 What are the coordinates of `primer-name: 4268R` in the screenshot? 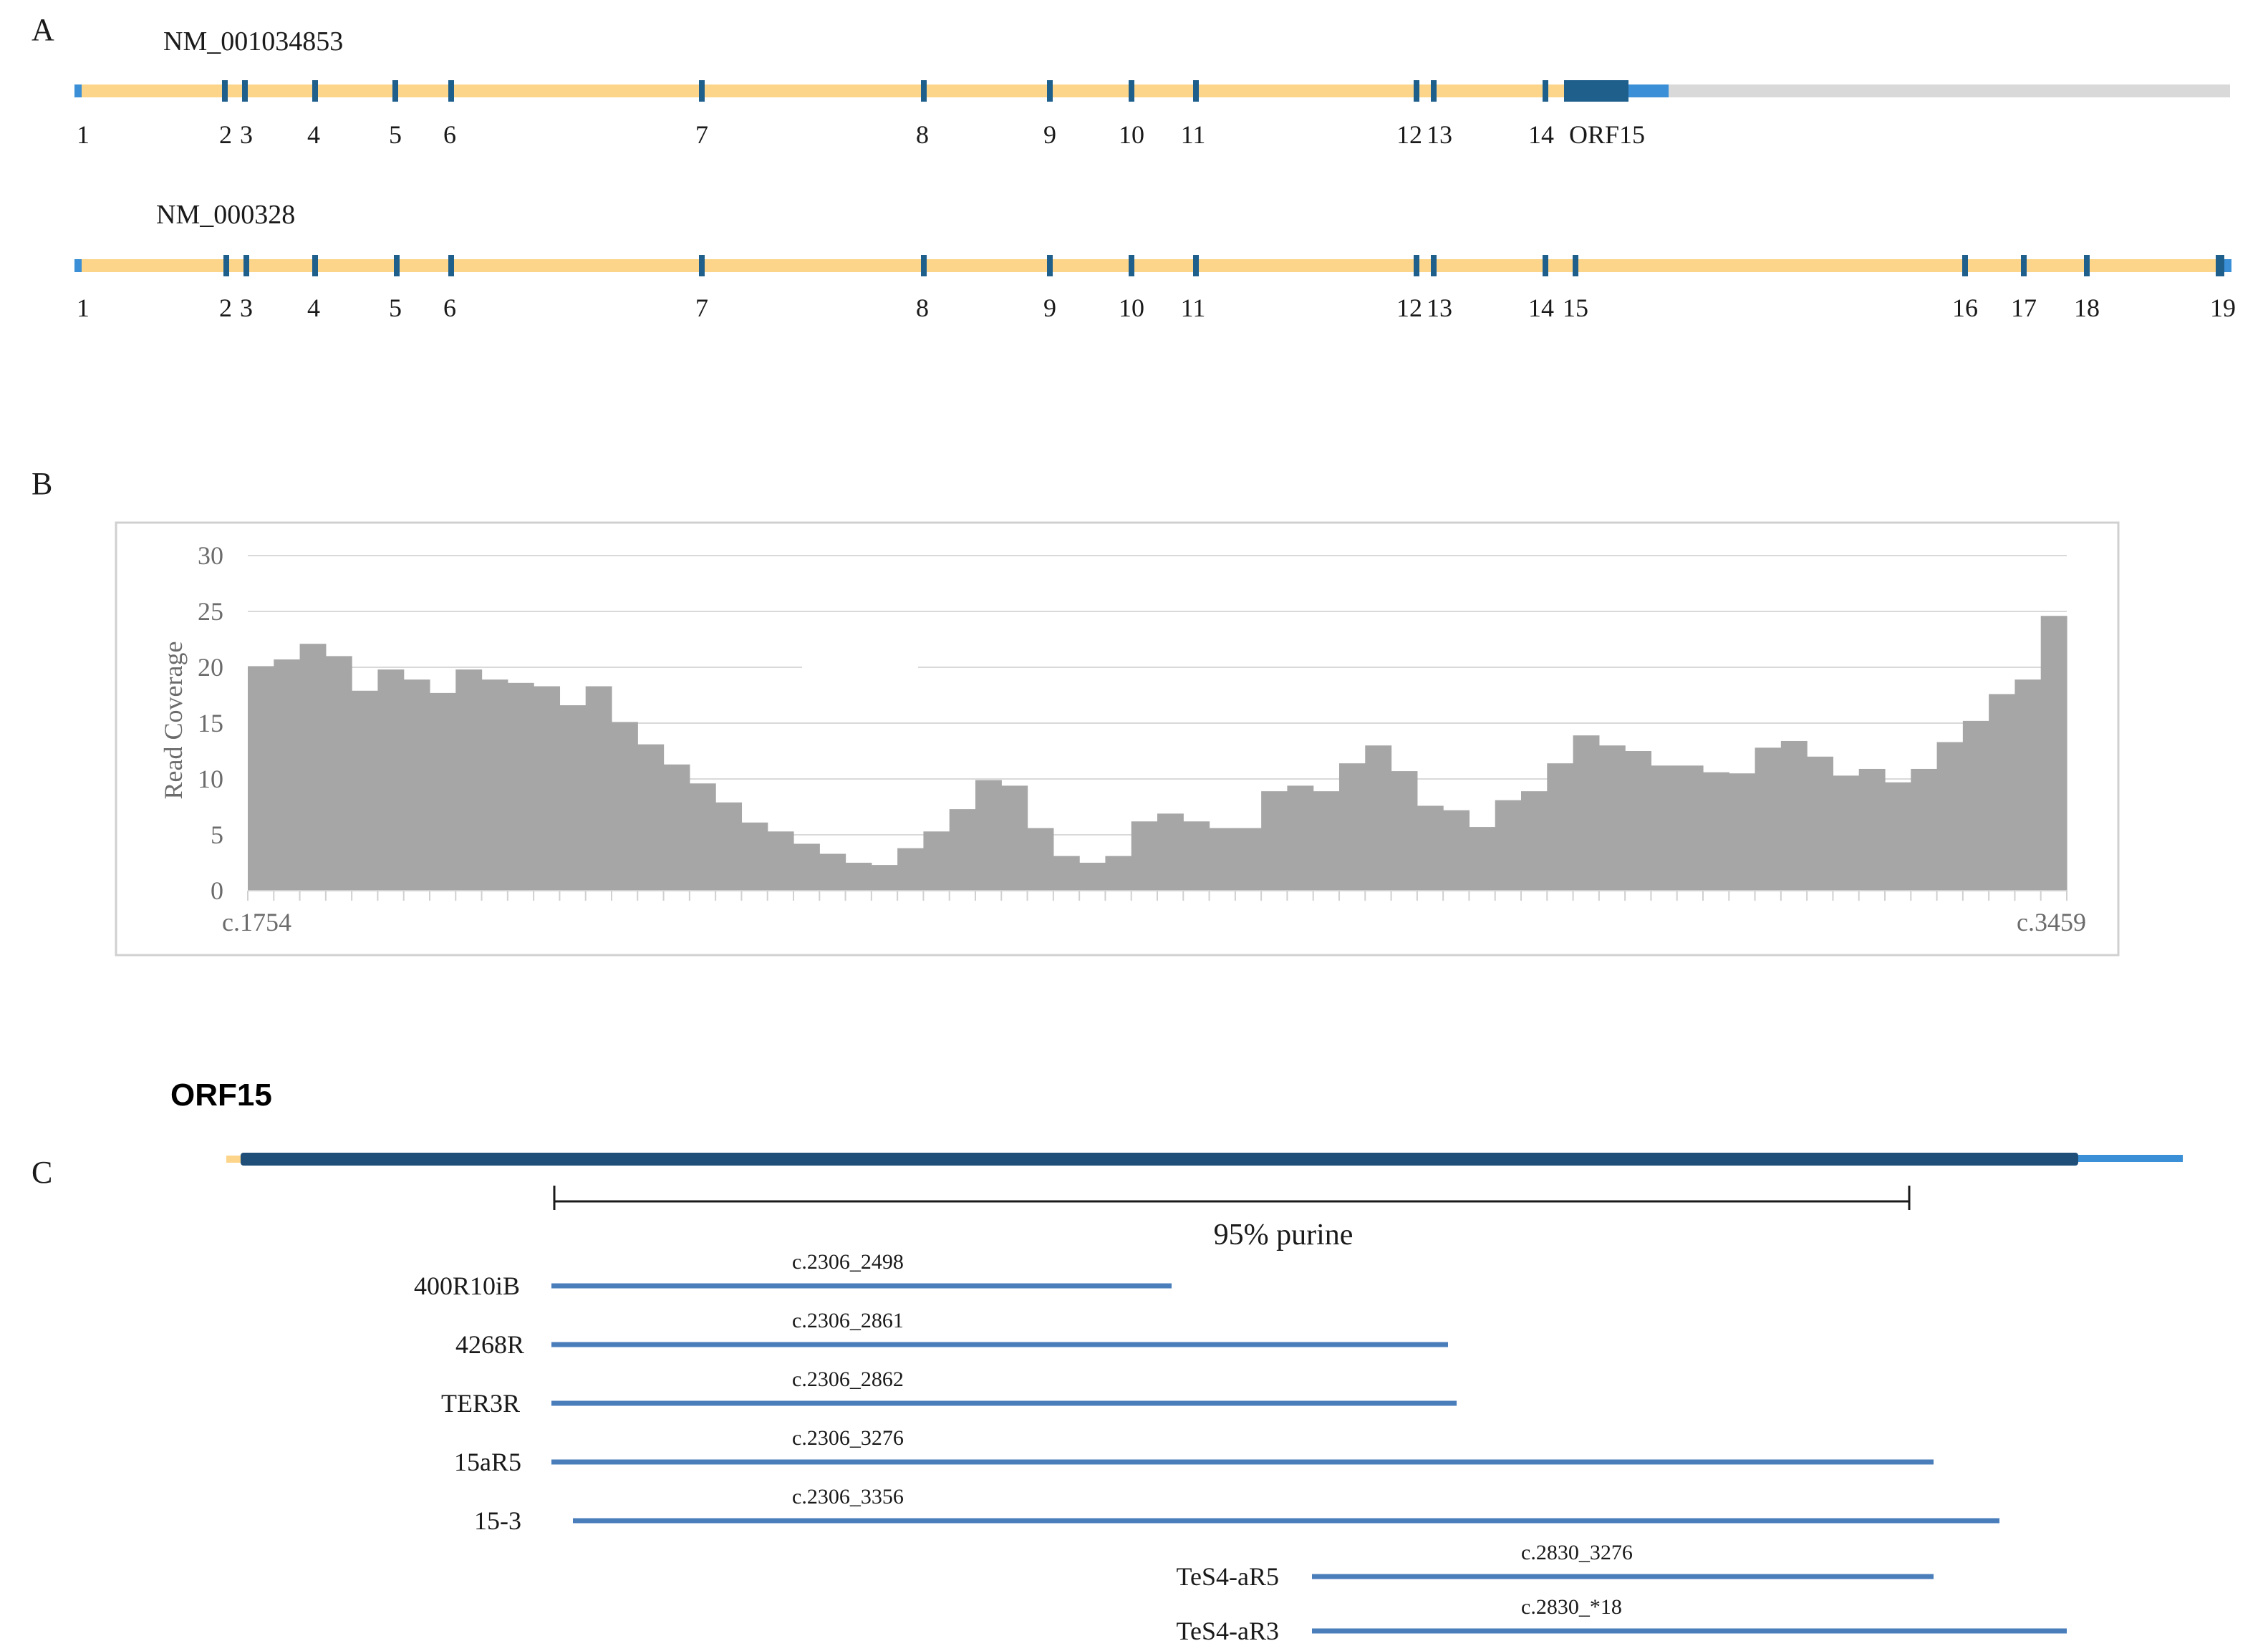 It's located at (489, 1344).